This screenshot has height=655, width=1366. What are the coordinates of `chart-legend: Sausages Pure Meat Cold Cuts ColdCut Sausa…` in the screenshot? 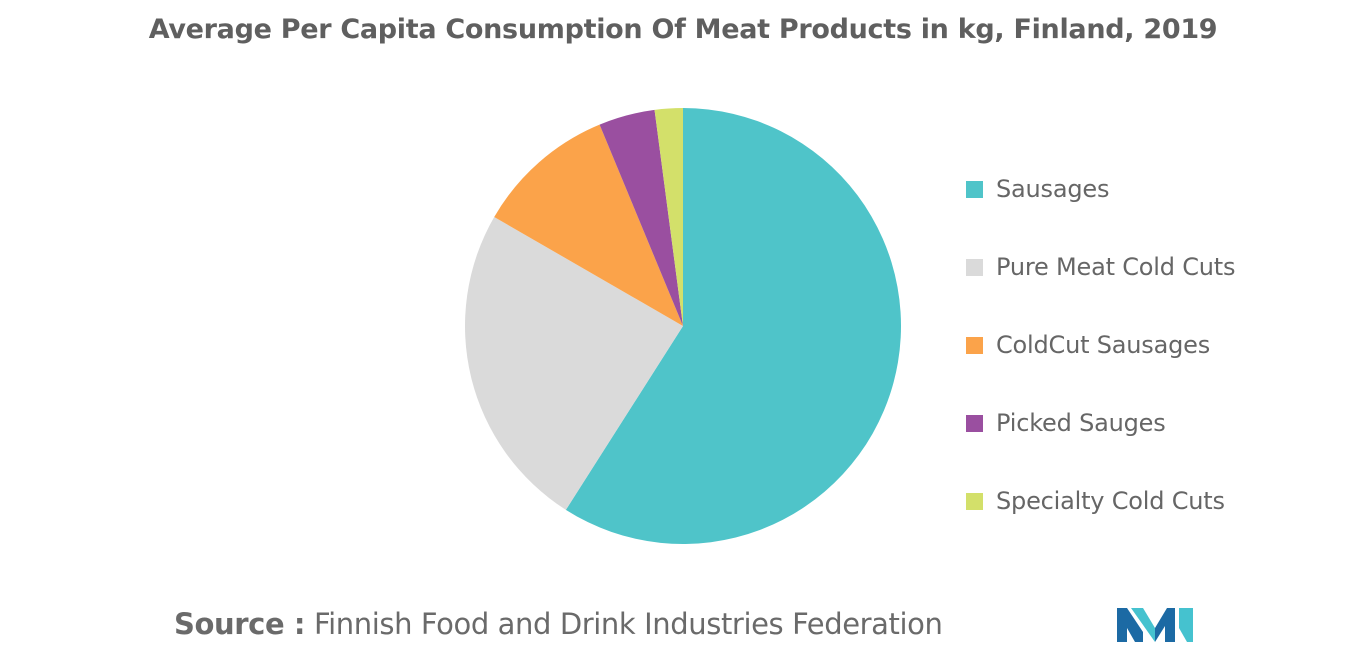 It's located at (1100, 345).